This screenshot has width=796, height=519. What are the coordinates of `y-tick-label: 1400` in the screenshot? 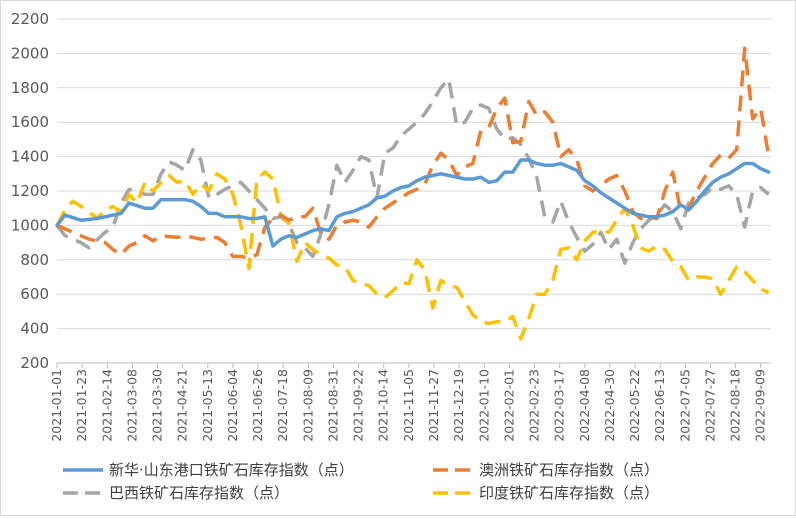 It's located at (30, 157).